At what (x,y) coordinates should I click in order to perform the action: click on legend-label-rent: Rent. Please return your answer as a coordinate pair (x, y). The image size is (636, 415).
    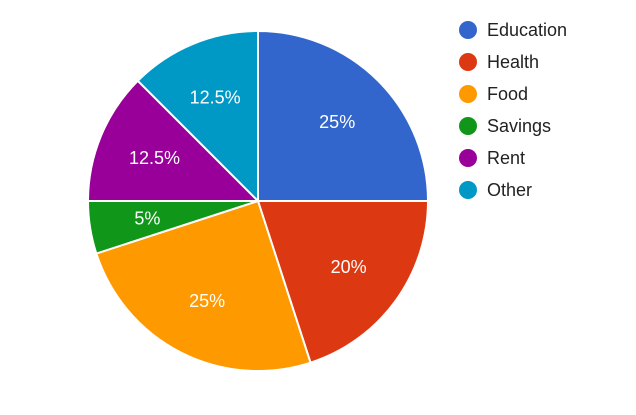
    Looking at the image, I should click on (506, 158).